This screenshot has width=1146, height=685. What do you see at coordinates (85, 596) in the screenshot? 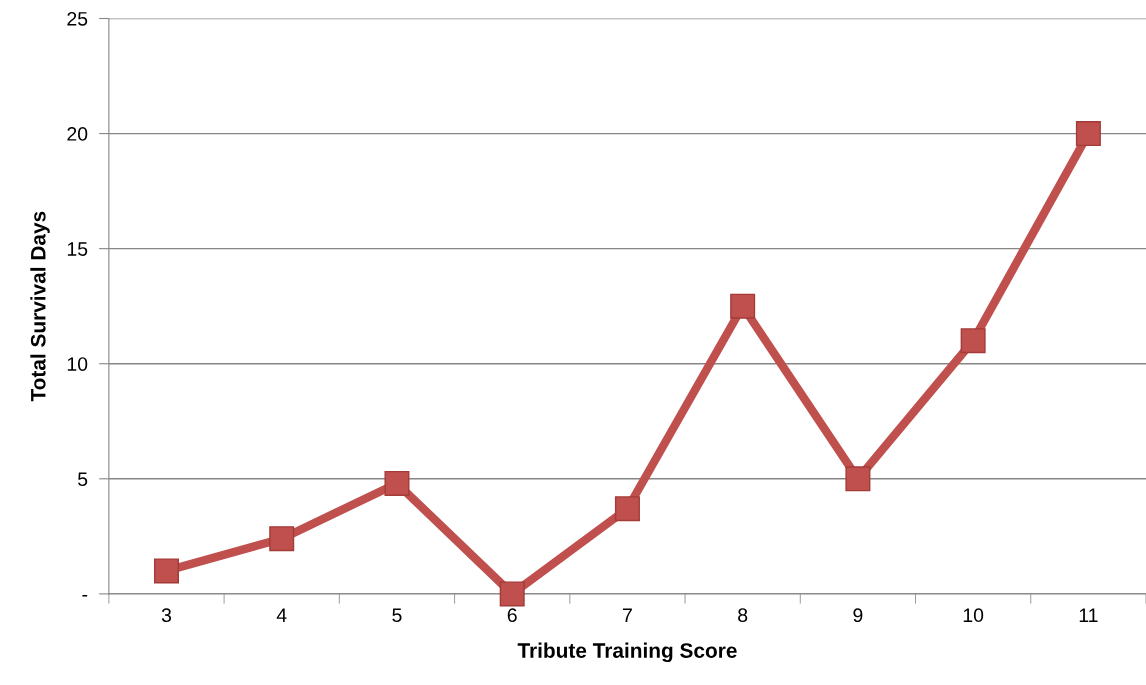
I see `y-tick-label: -` at bounding box center [85, 596].